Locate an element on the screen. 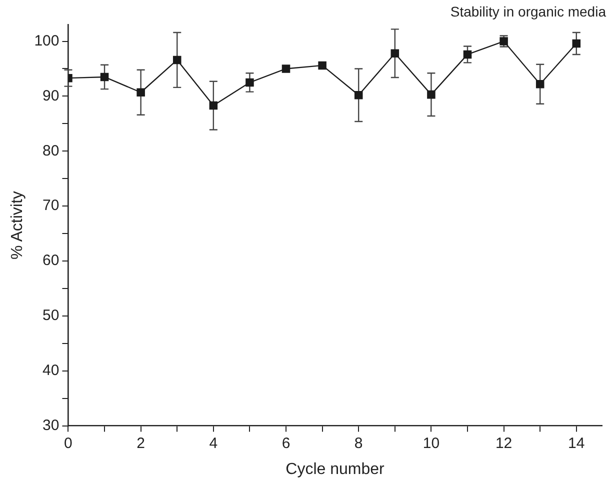 This screenshot has width=608, height=485. y-tick-label: 80 is located at coordinates (51, 151).